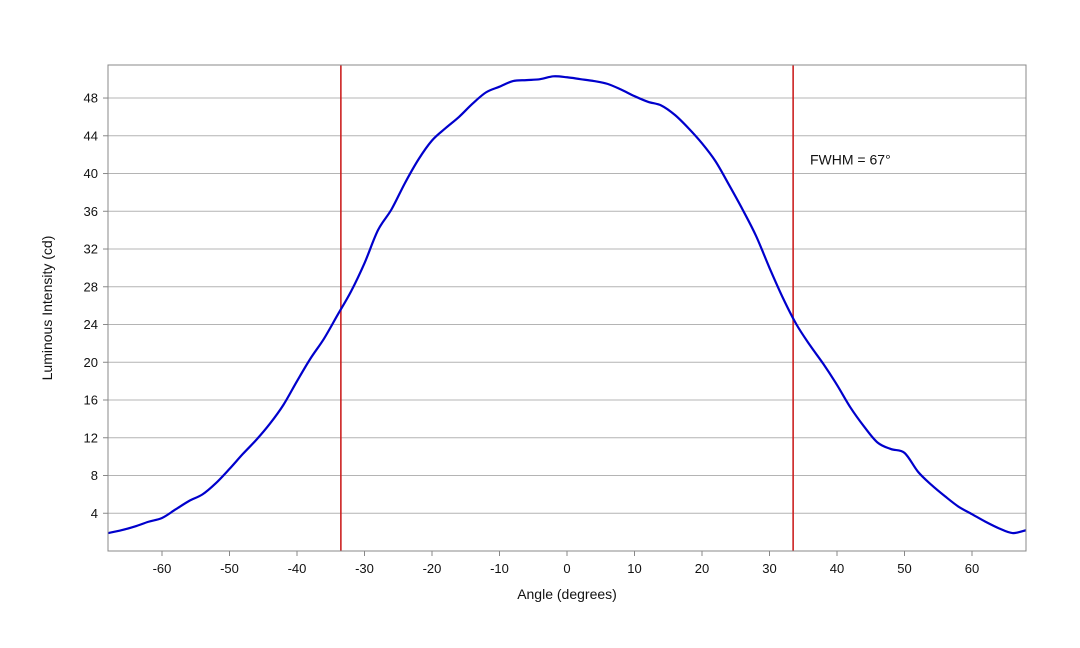  Describe the element at coordinates (94, 513) in the screenshot. I see `y-tick-label: 4` at that location.